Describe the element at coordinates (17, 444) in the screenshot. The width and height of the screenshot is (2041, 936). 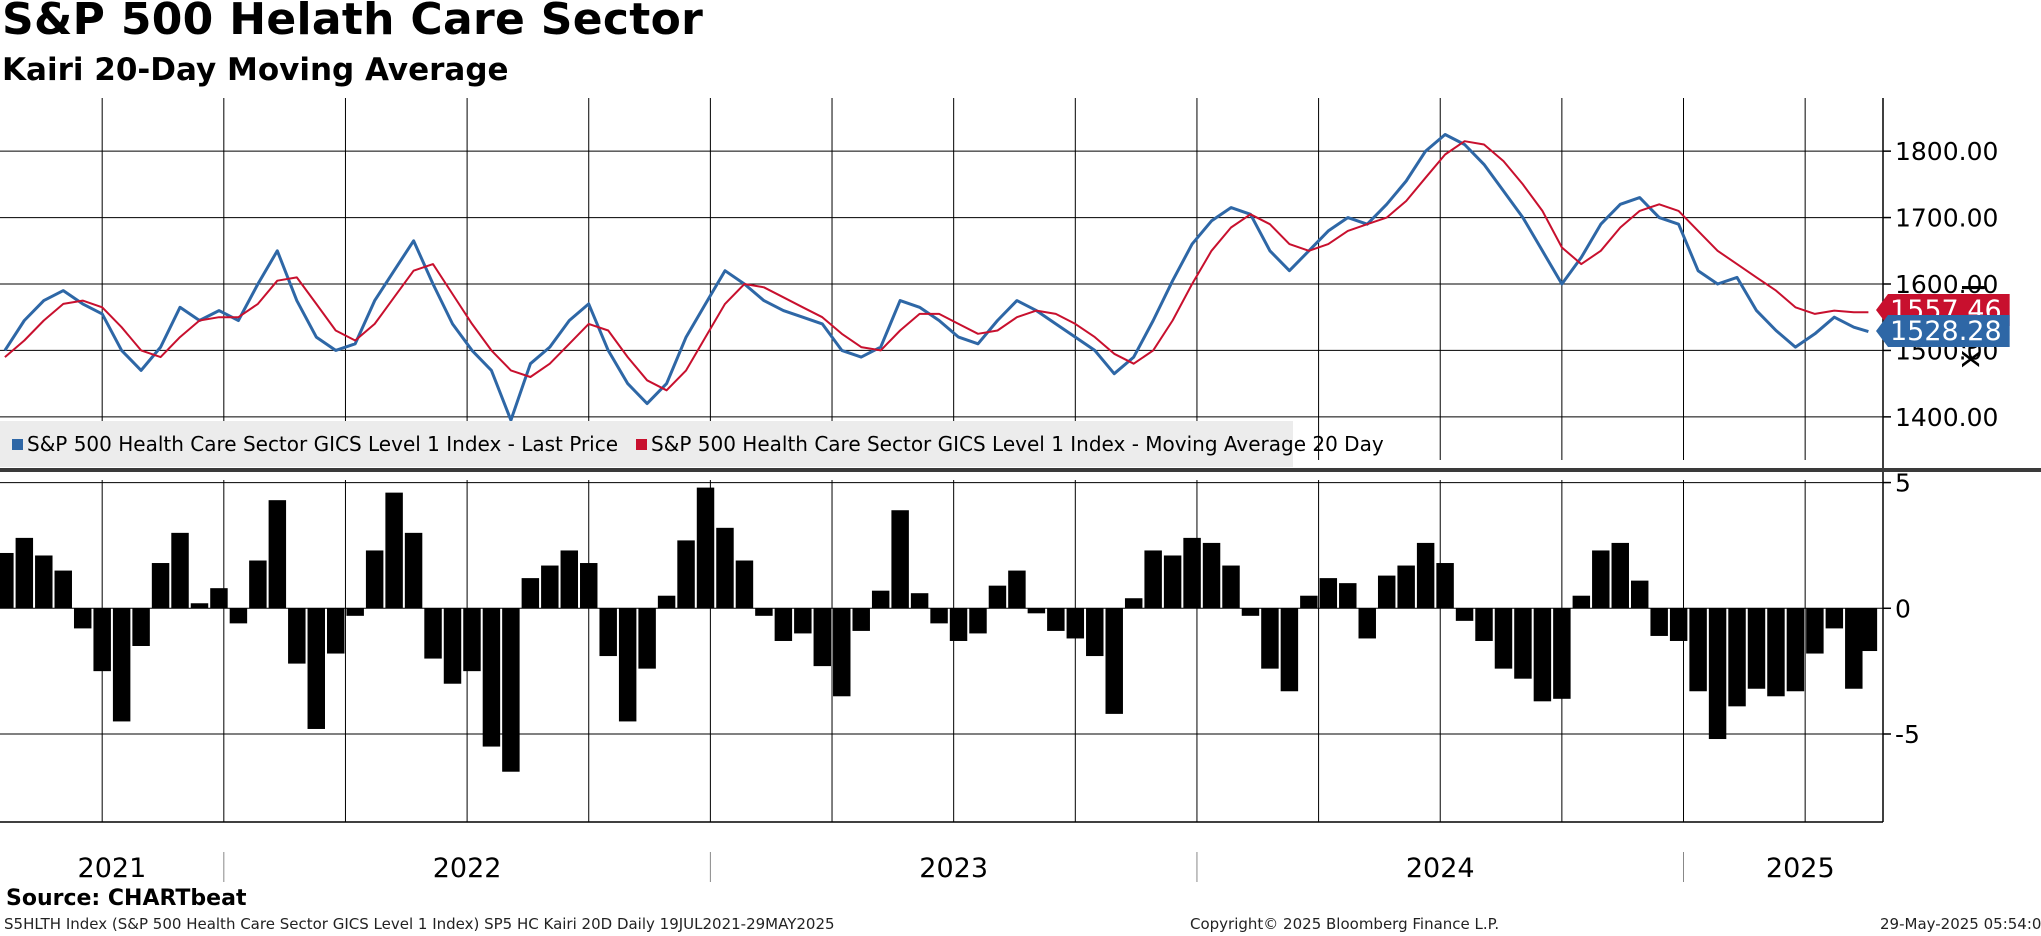
I see `legend-swatch-price` at that location.